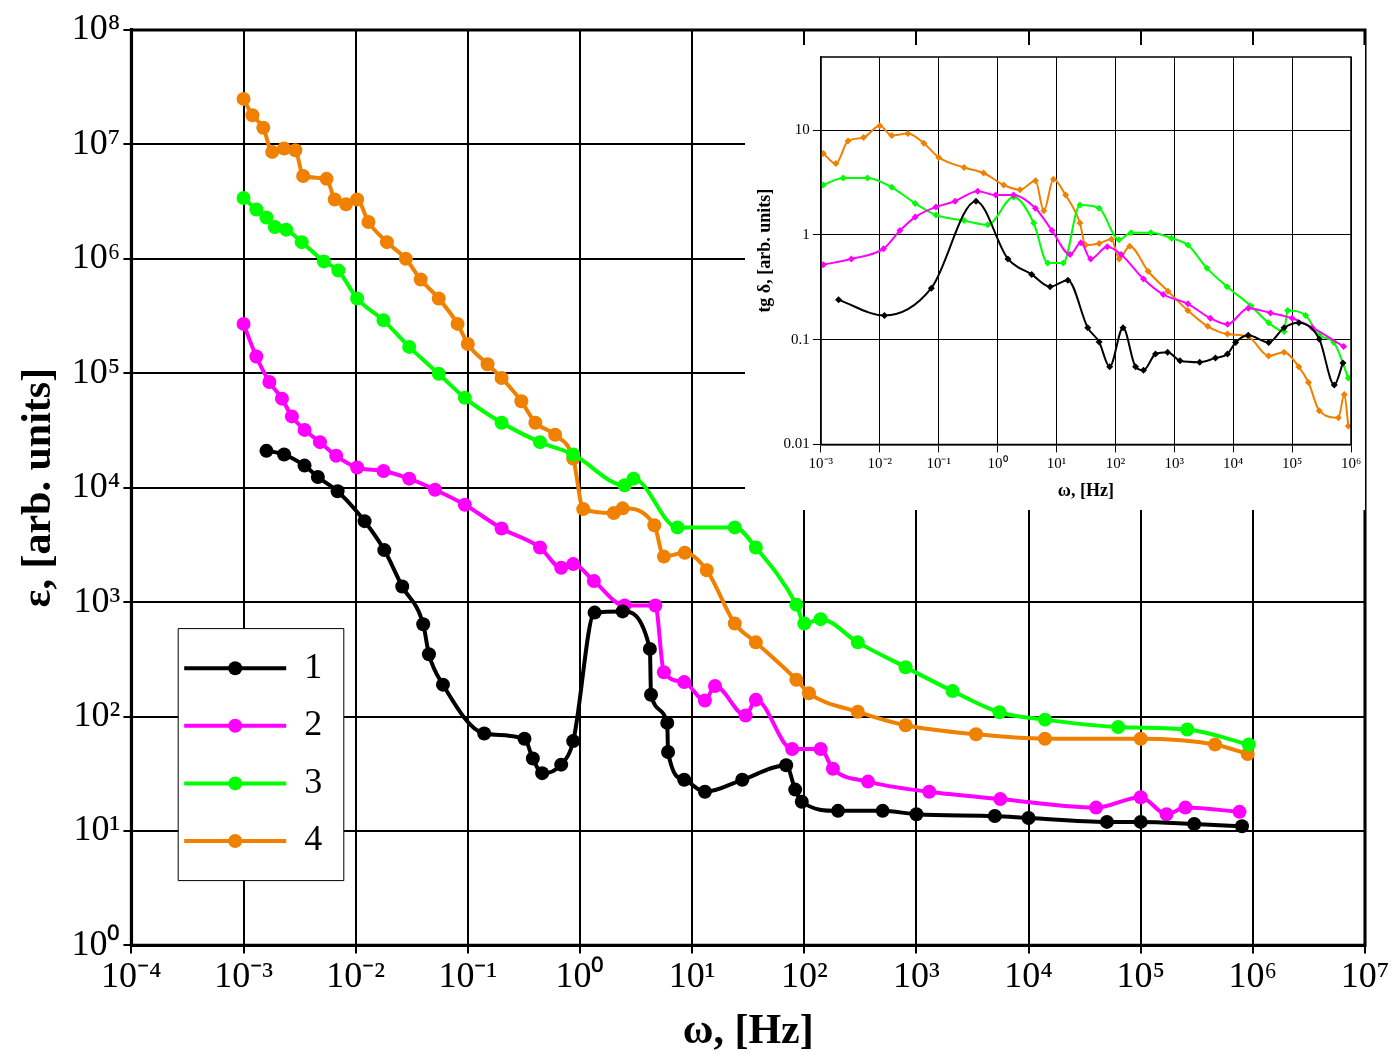  I want to click on y-tick-label: 10¹, so click(97, 828).